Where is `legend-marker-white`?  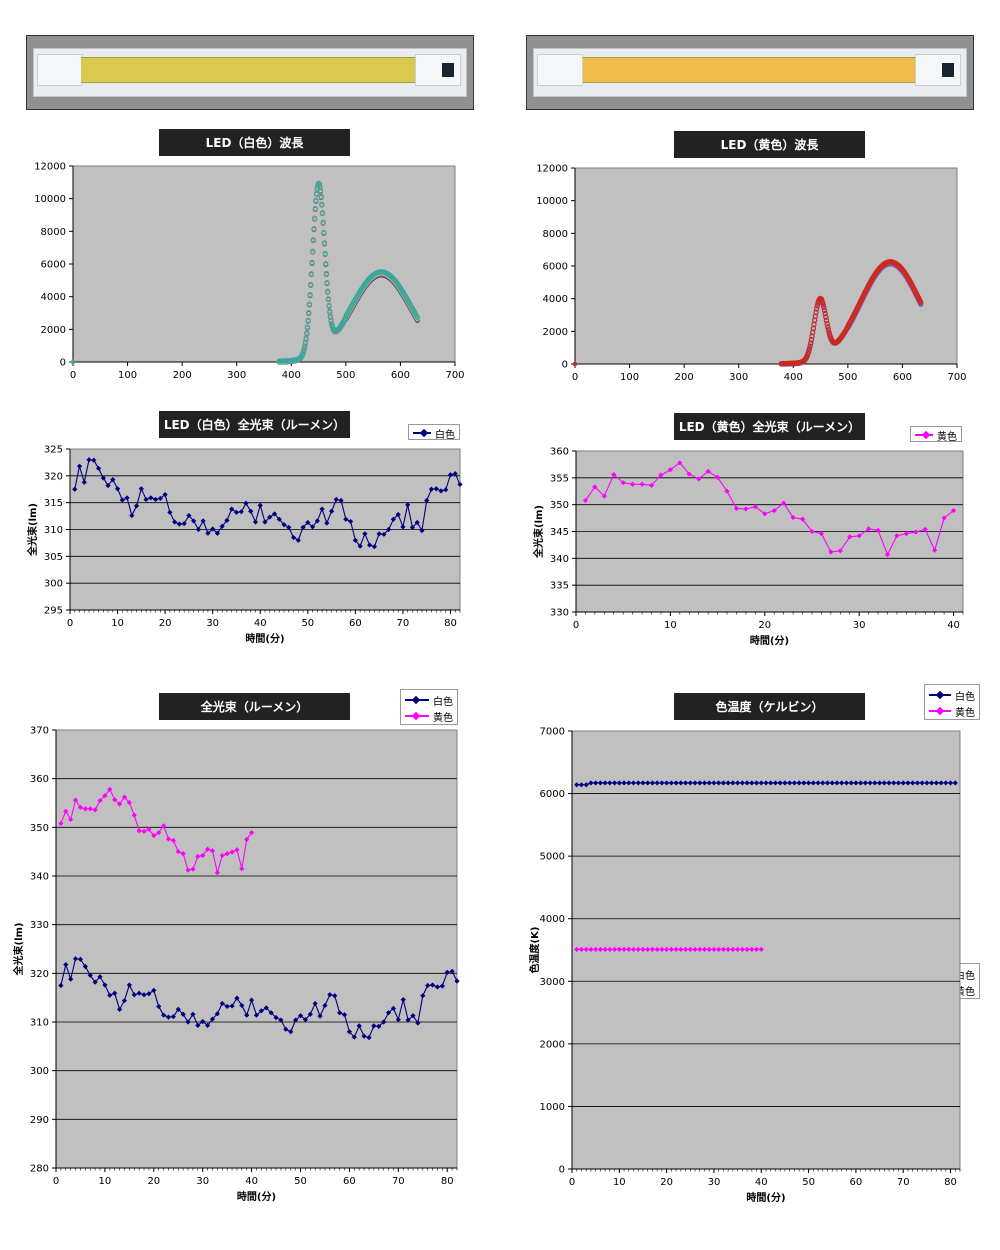
legend-marker-white is located at coordinates (940, 695).